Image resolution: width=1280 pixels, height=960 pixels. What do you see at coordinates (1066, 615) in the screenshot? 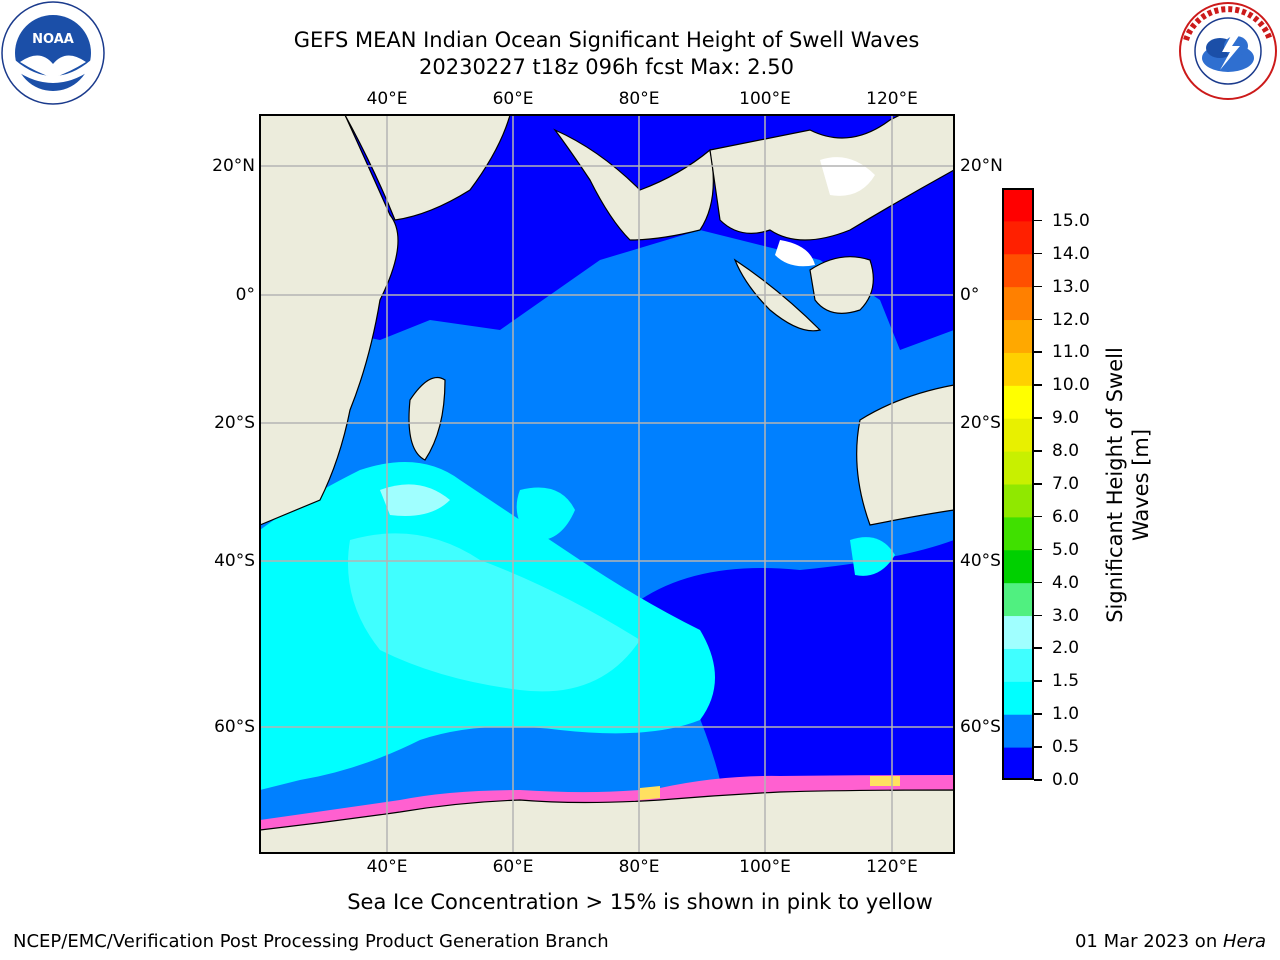
I see `colorbar-tick-label: 3.0` at bounding box center [1066, 615].